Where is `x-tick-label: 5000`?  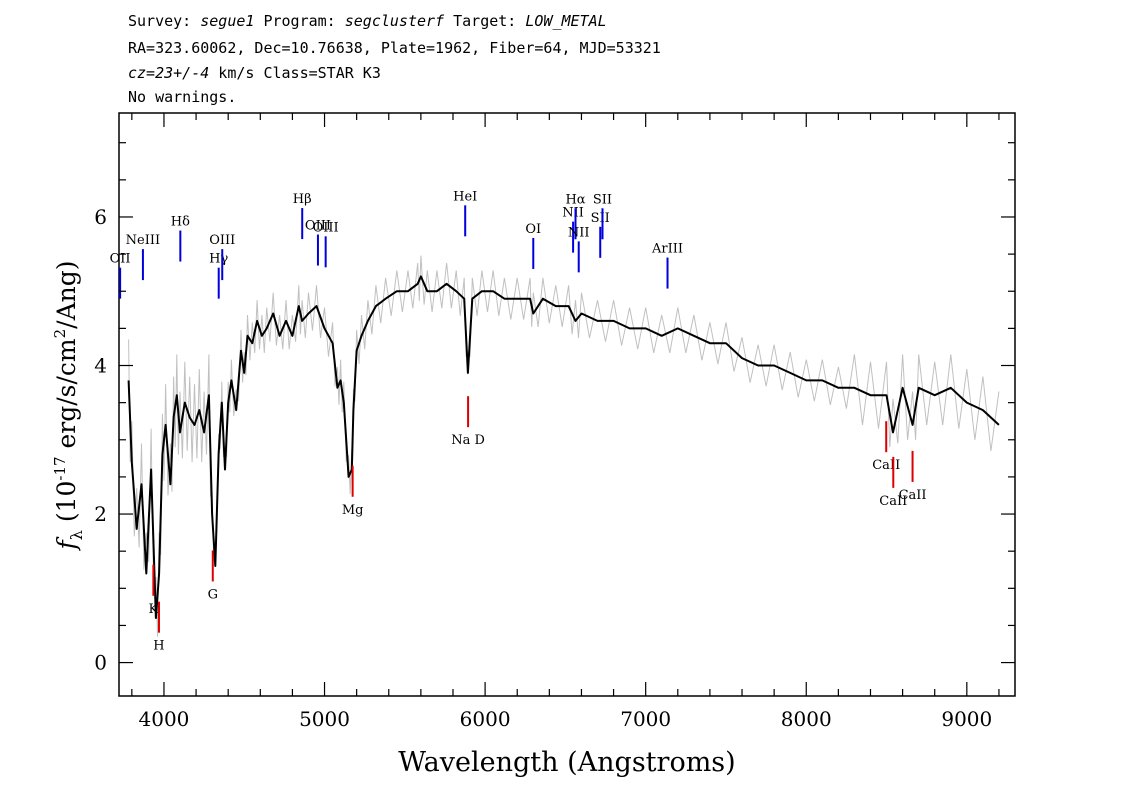 x-tick-label: 5000 is located at coordinates (324, 719).